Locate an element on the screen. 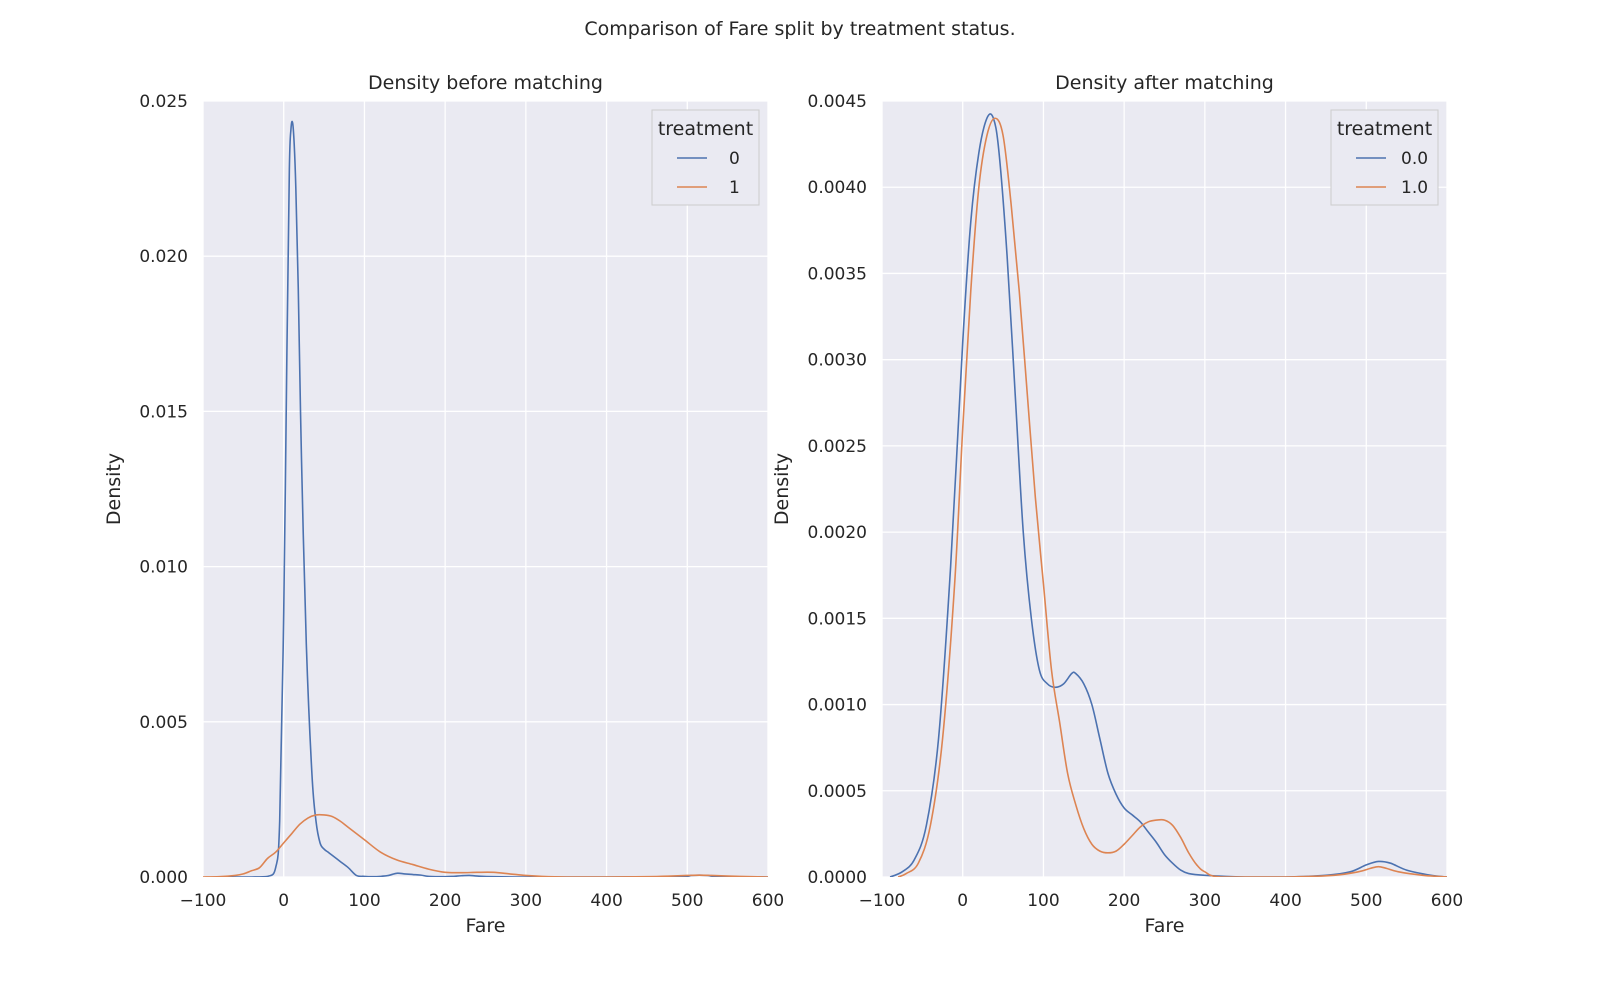  legend-label: 1.0 is located at coordinates (1414, 188).